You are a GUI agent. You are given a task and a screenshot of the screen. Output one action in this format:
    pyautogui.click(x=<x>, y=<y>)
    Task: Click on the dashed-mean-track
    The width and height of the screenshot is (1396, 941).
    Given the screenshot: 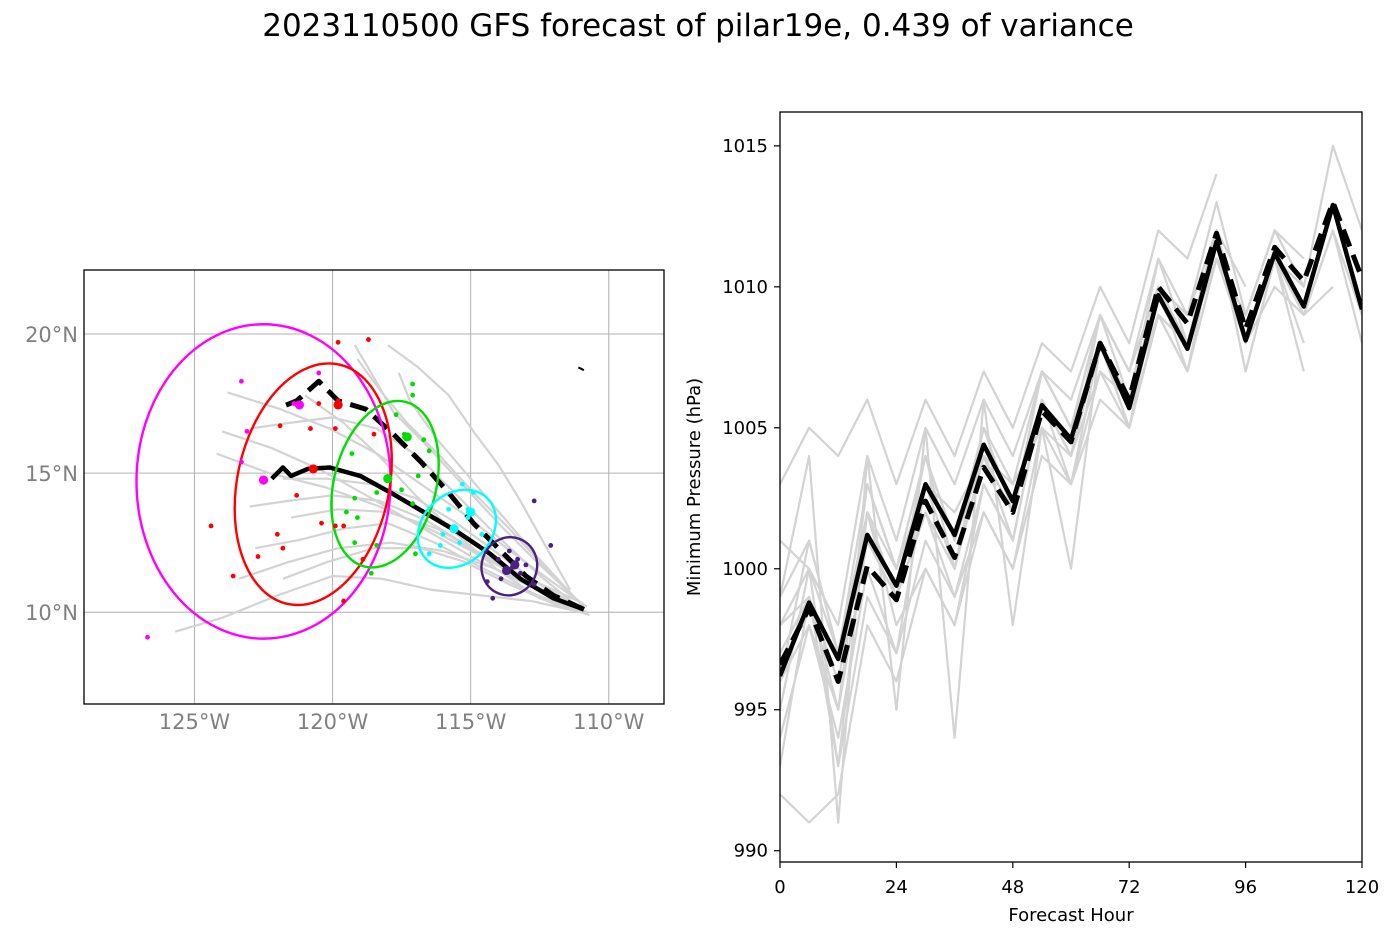 What is the action you would take?
    pyautogui.click(x=433, y=495)
    